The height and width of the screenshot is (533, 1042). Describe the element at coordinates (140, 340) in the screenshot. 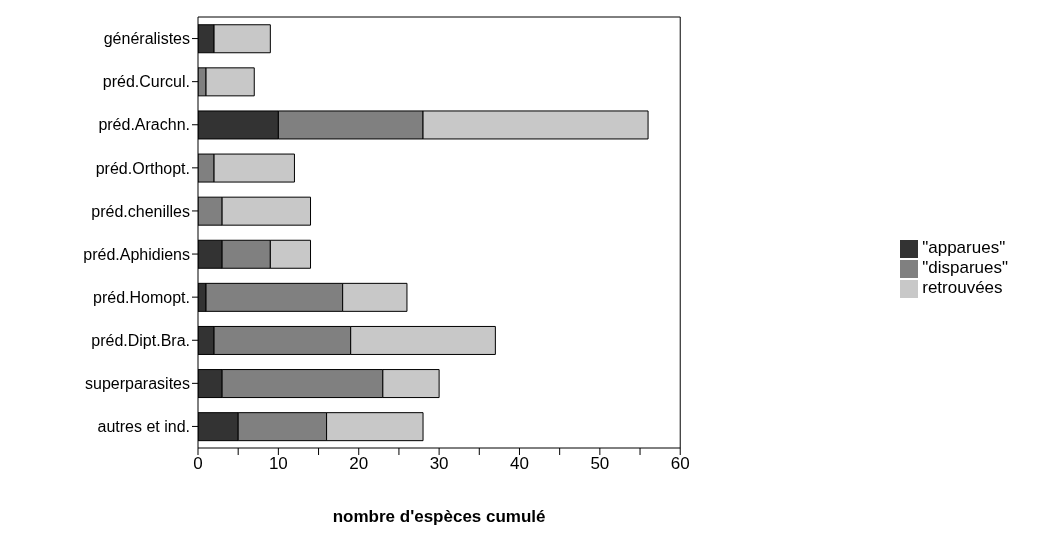

I see `y-tick-label: préd.Dipt.Bra.` at that location.